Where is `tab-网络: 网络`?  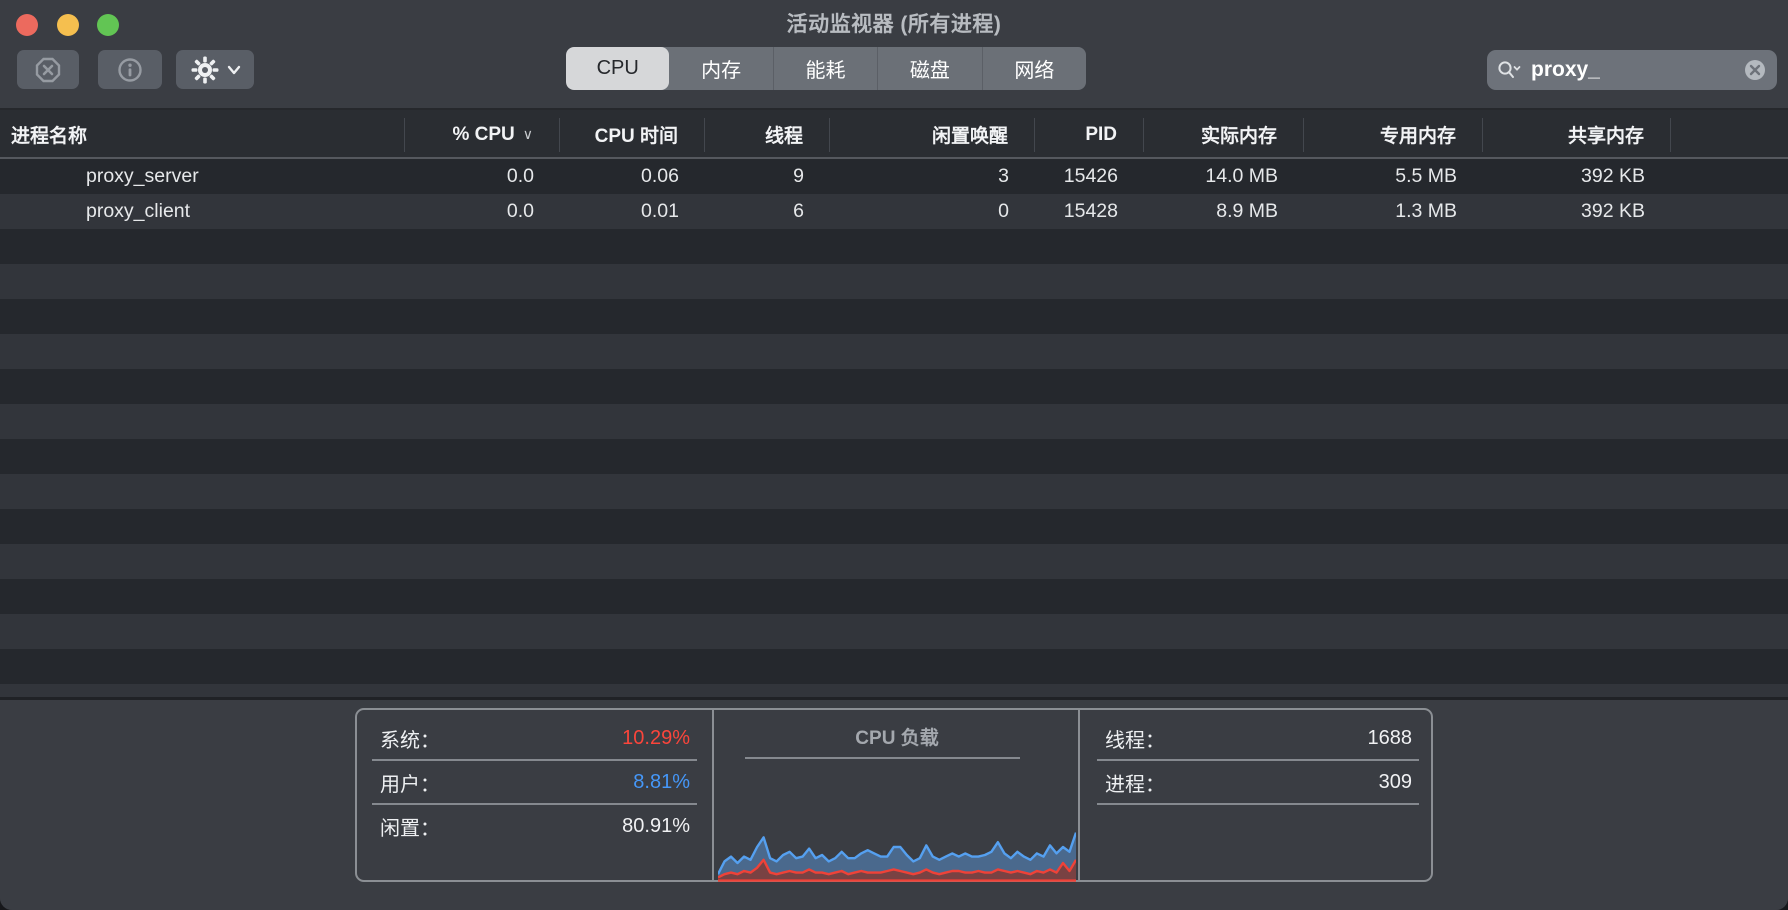
tab-网络: 网络 is located at coordinates (1034, 71).